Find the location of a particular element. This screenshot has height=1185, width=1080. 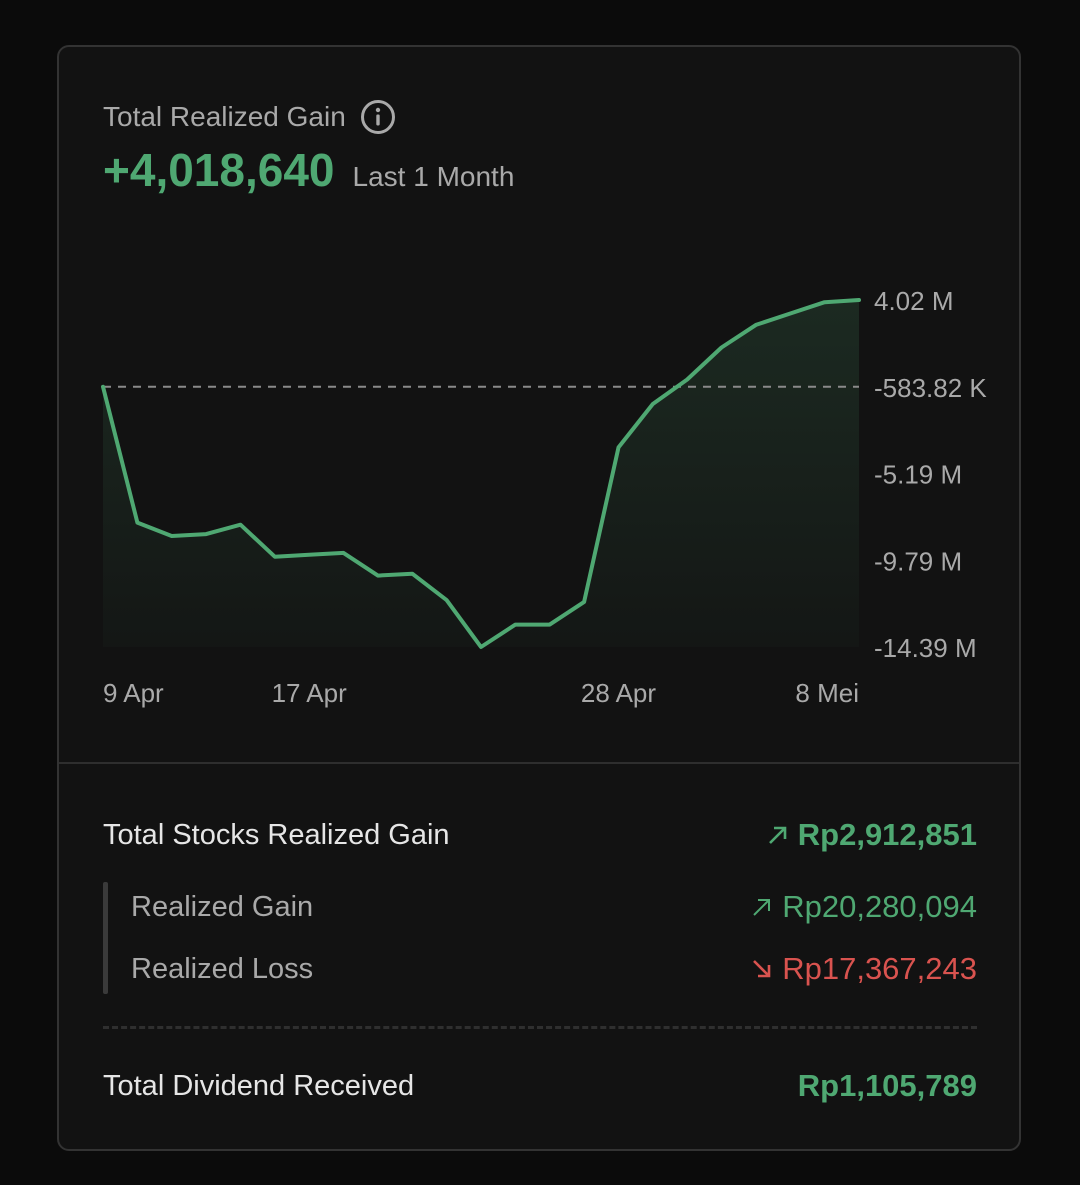

sub-items-indicator is located at coordinates (105, 938).